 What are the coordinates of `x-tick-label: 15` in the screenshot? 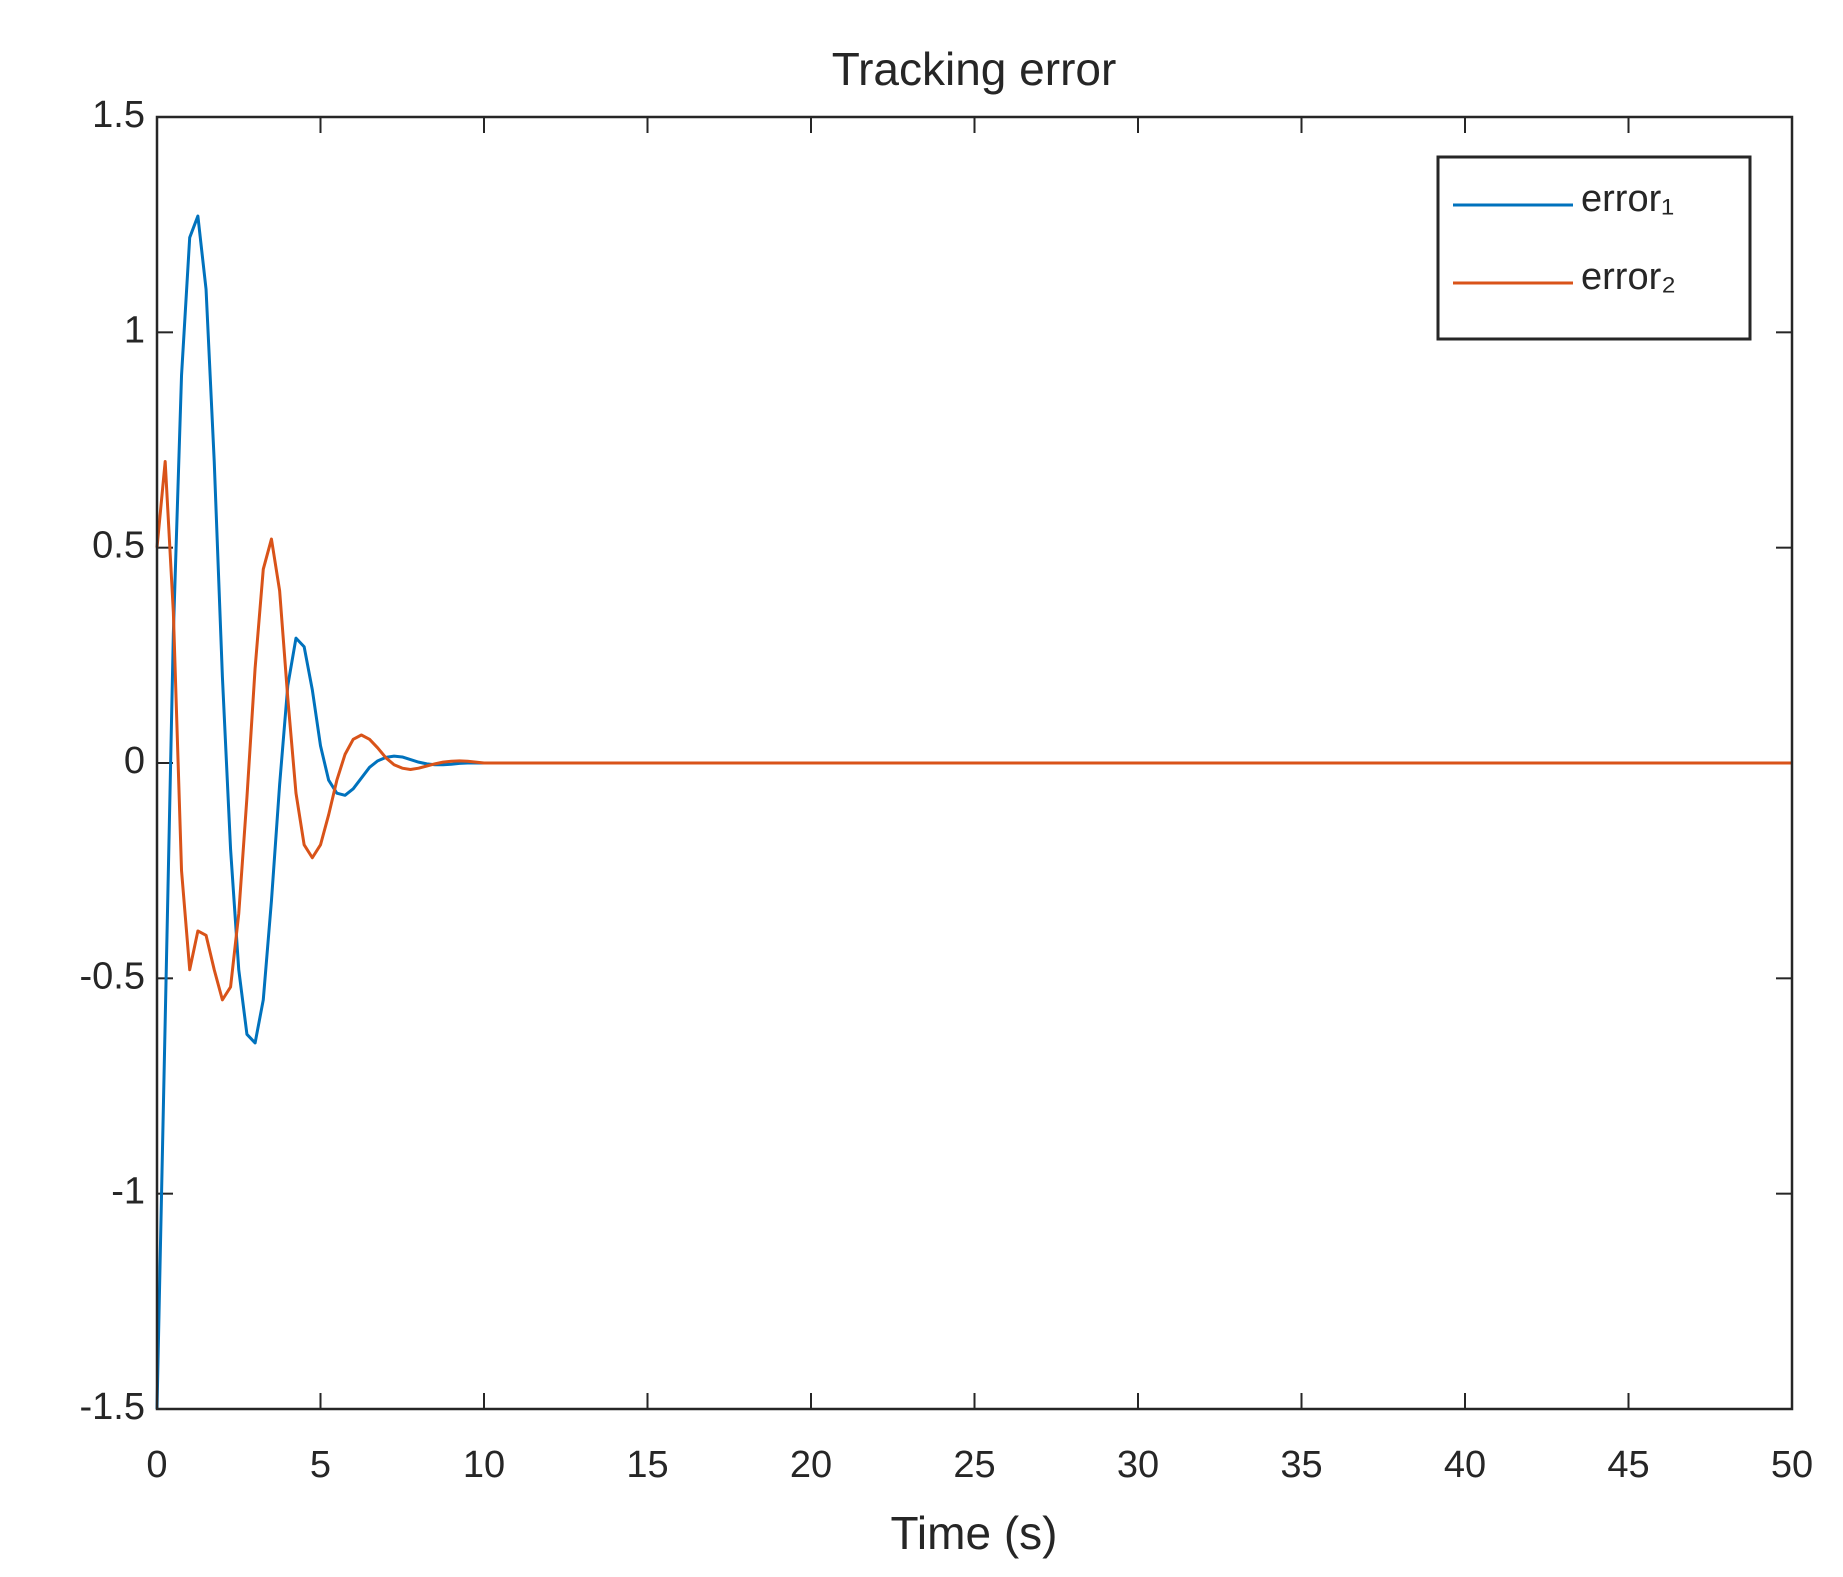 It's located at (647, 1465).